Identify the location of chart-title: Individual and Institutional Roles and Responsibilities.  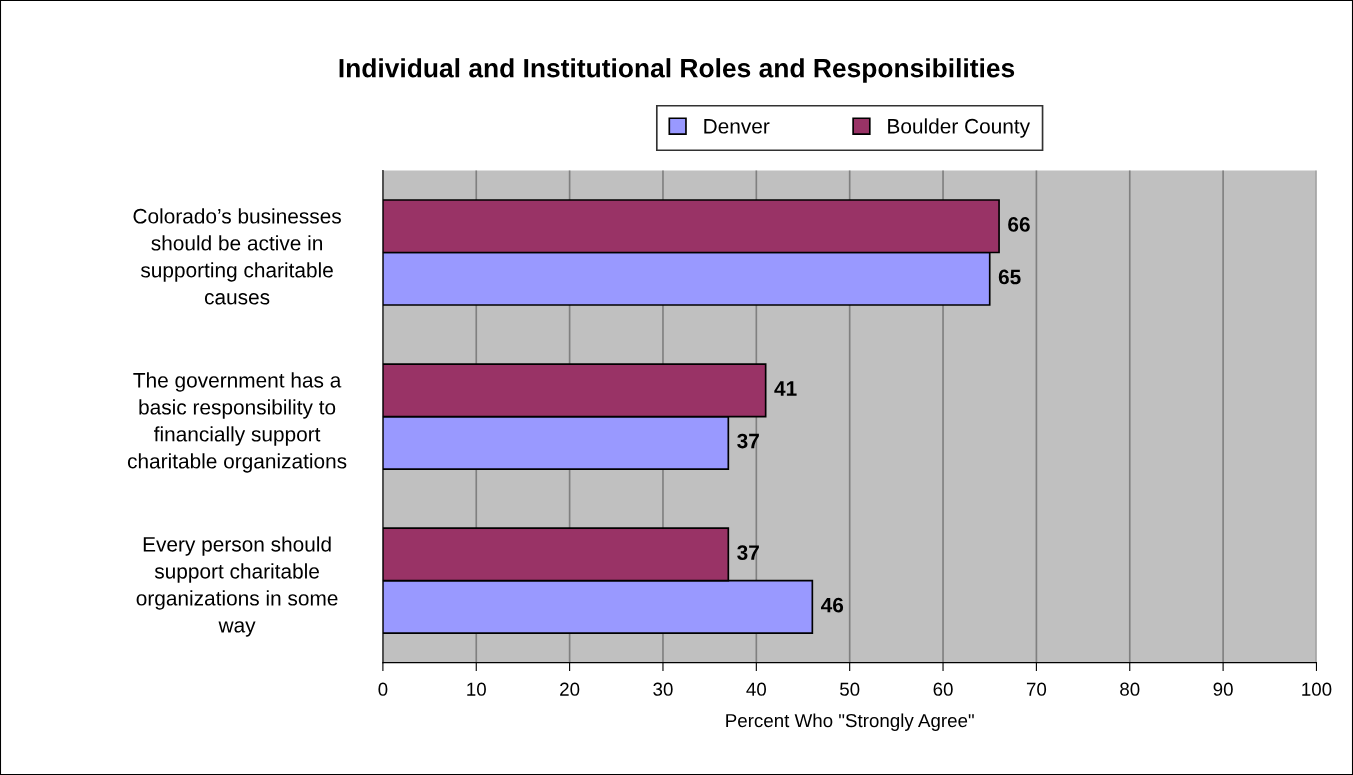
(677, 70).